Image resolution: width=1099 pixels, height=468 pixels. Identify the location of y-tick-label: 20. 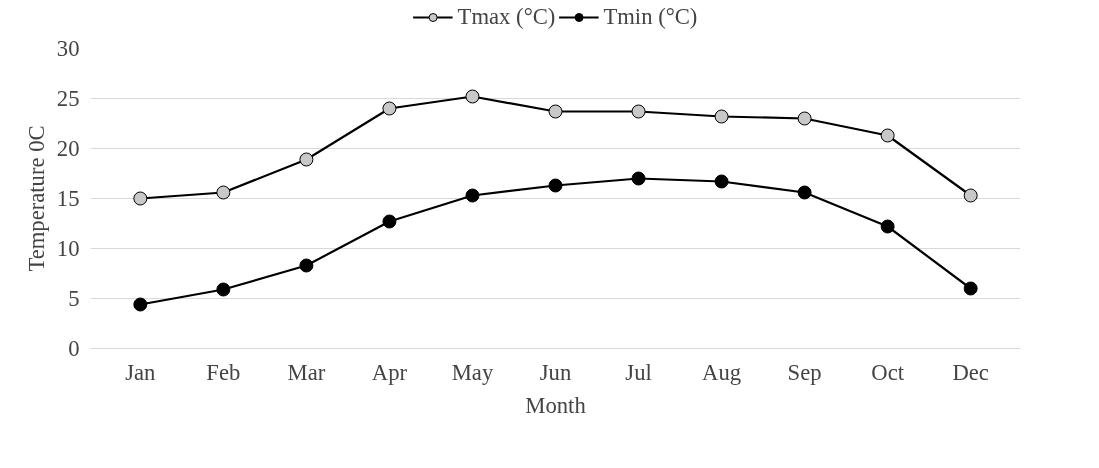
(68, 148).